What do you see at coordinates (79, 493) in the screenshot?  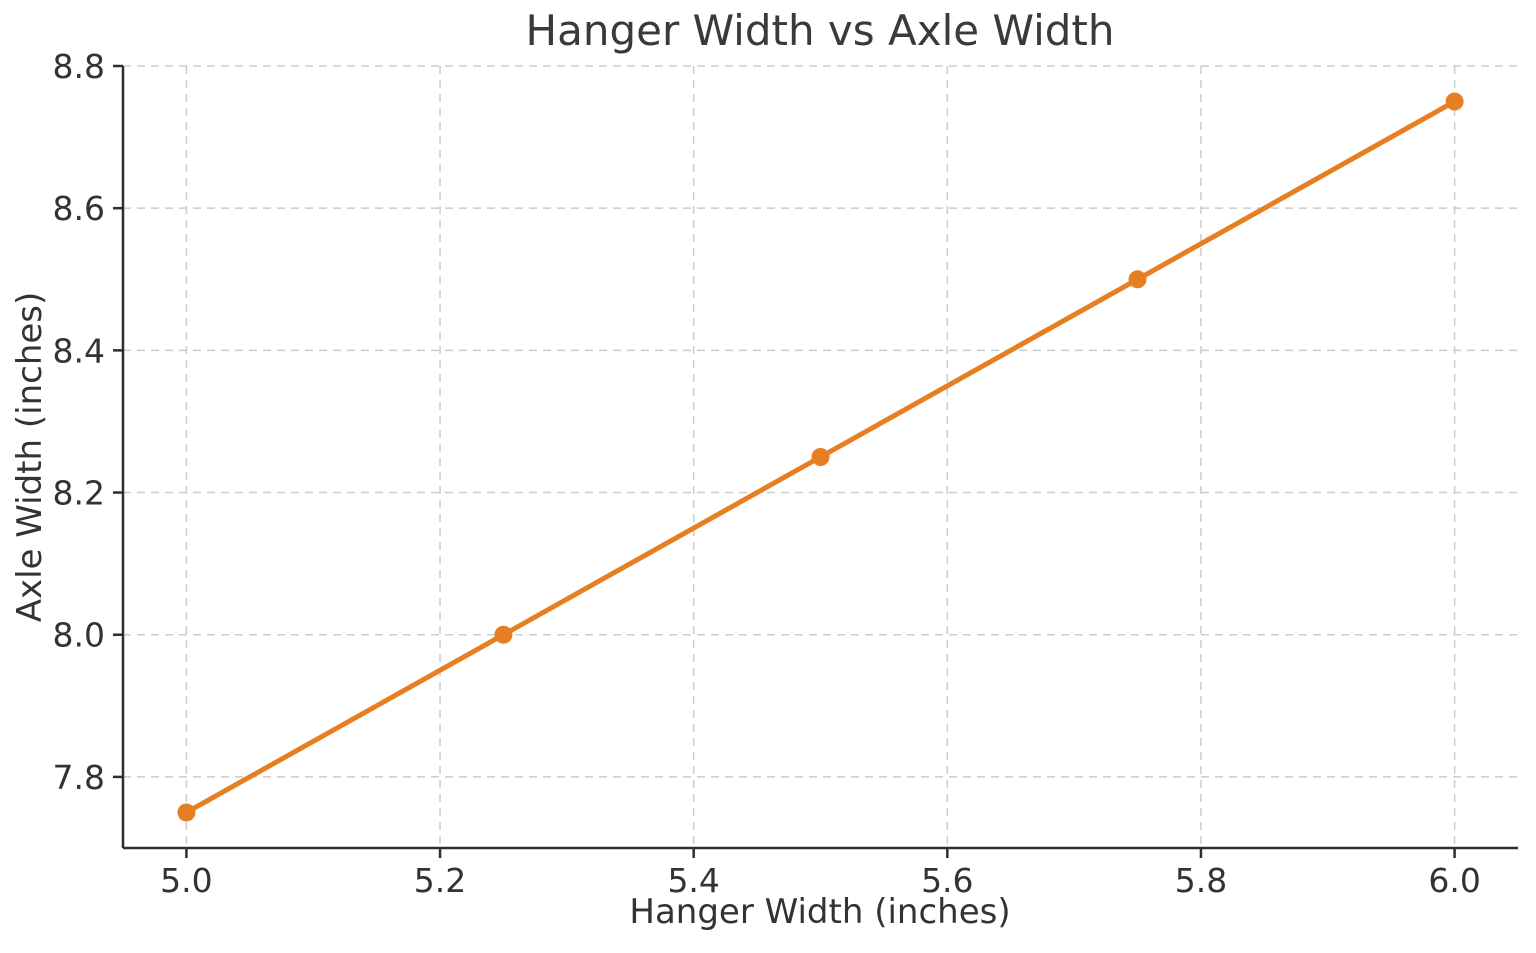 I see `y-tick-label: 8.2` at bounding box center [79, 493].